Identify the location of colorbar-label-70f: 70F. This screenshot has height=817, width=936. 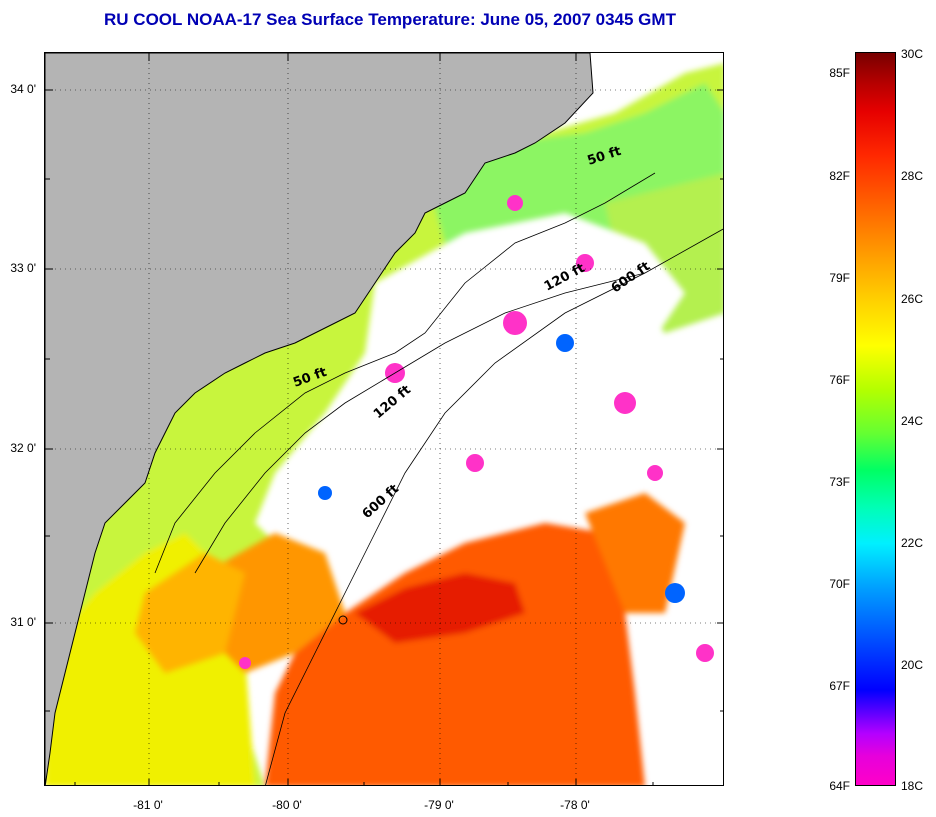
(839, 584).